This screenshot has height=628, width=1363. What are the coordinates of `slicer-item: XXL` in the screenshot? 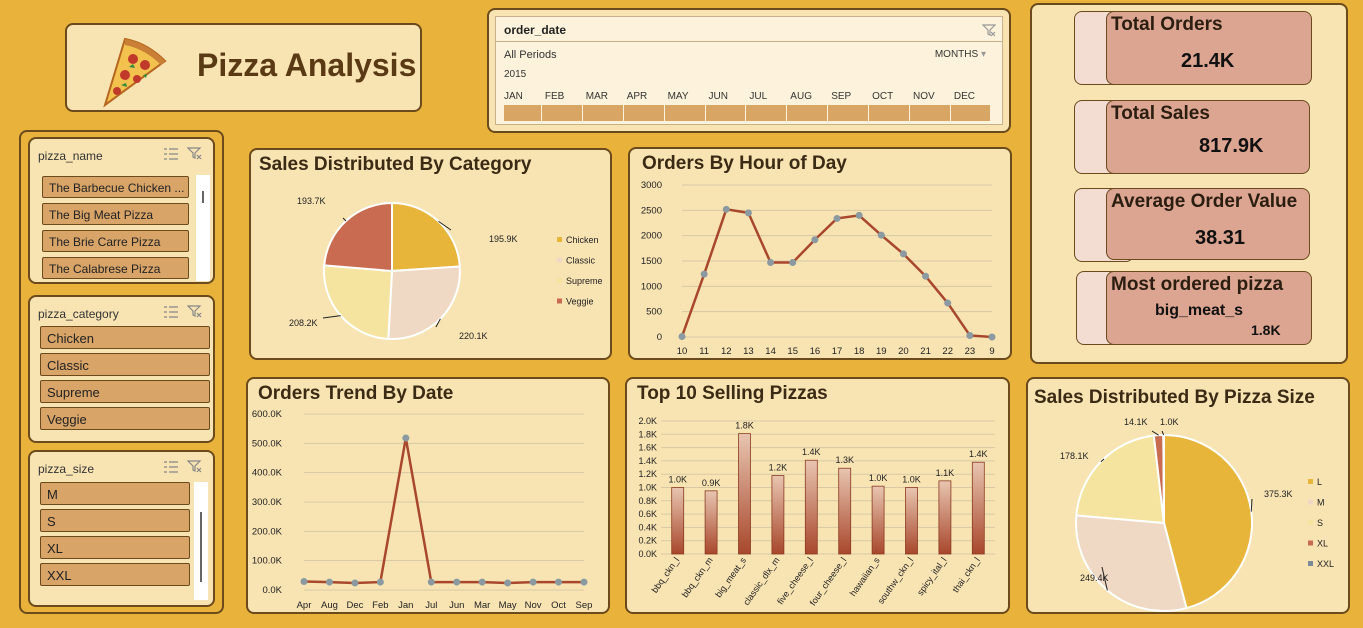 It's located at (115, 574).